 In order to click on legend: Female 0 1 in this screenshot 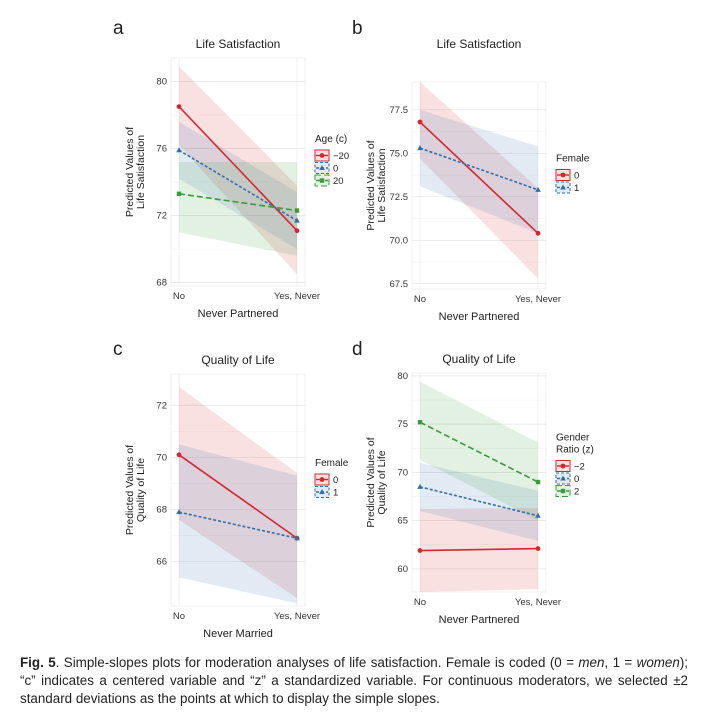, I will do `click(331, 478)`.